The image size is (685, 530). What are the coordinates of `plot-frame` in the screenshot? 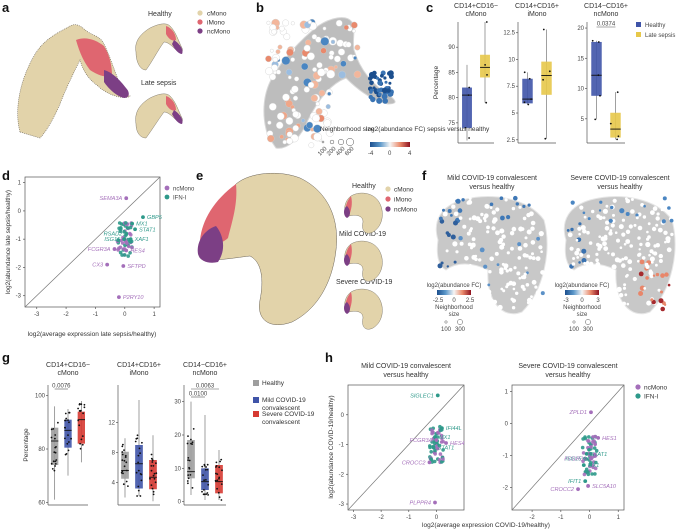 It's located at (92, 242).